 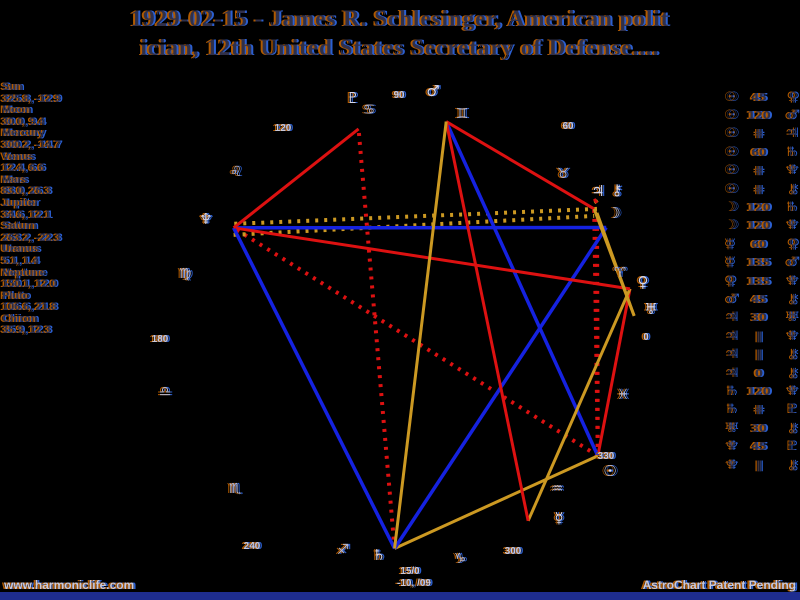 I want to click on degree-label-90: 90, so click(x=399, y=95).